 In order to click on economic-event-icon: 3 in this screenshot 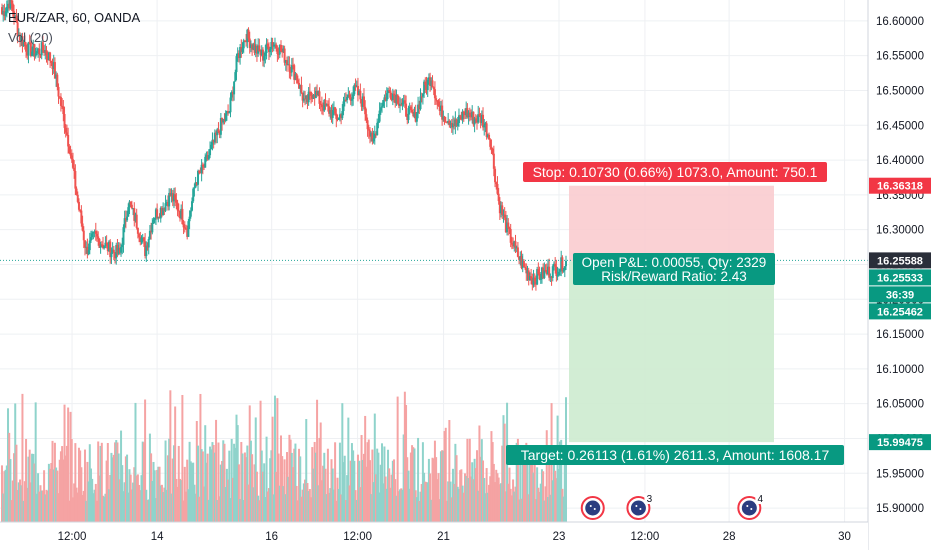, I will do `click(640, 506)`.